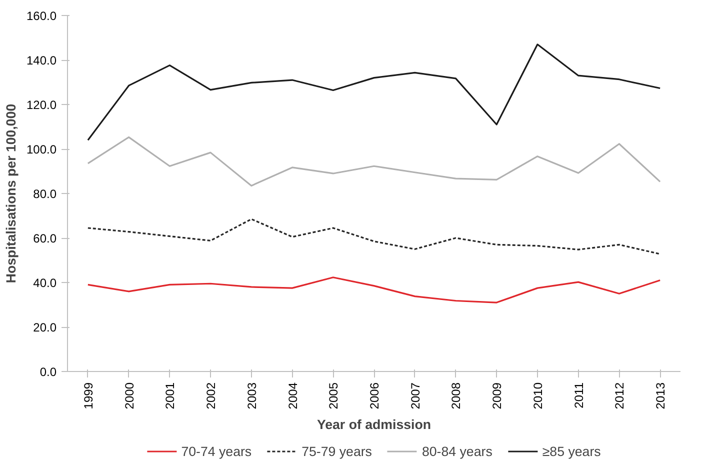 The height and width of the screenshot is (475, 703). I want to click on y-tick-label: 100.0, so click(41, 149).